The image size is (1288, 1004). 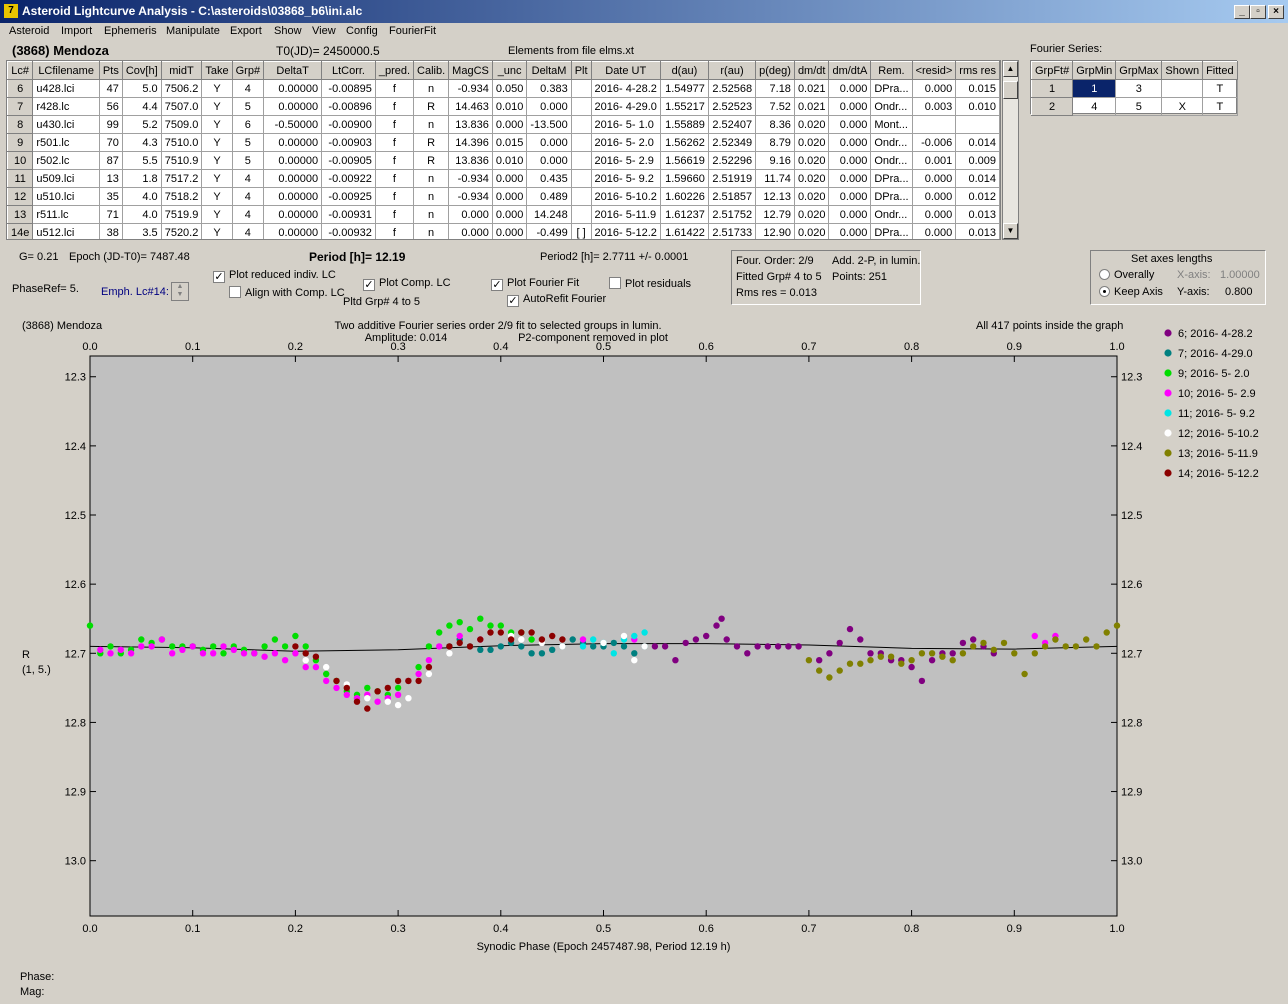 What do you see at coordinates (66, 231) in the screenshot?
I see `table-cell: u512.lci` at bounding box center [66, 231].